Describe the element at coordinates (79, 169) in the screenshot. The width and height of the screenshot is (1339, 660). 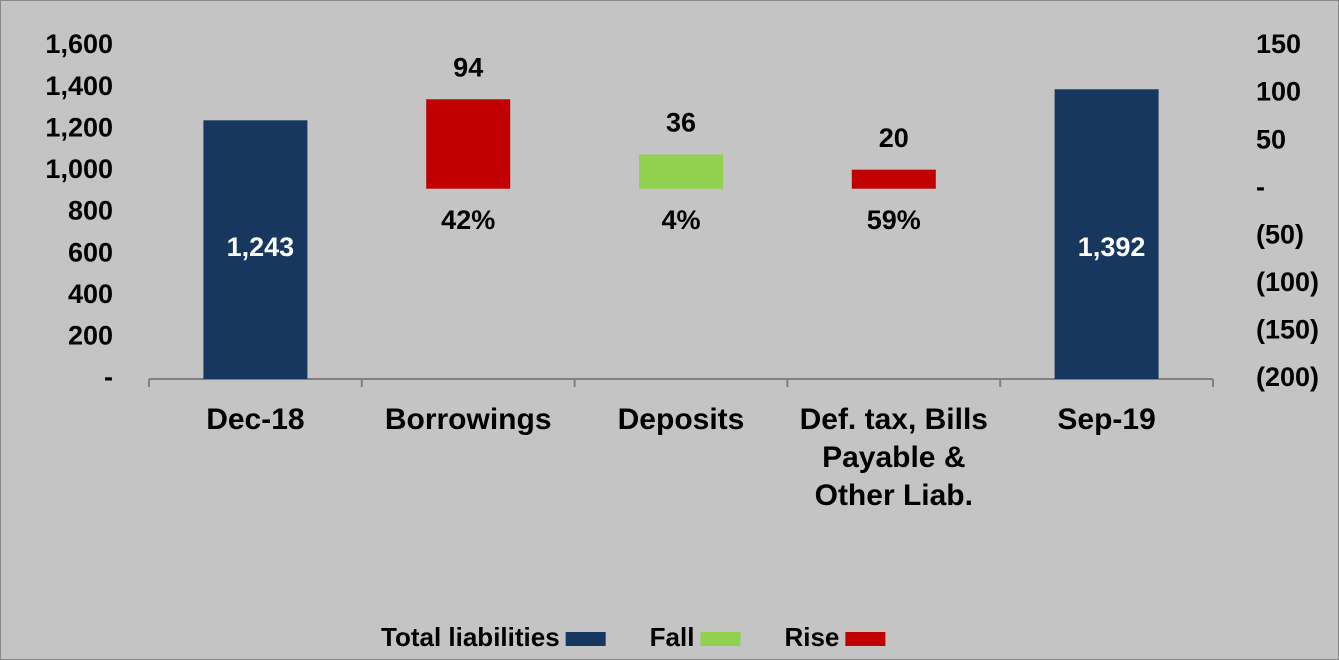
I see `y-tick-label: 1,000` at that location.